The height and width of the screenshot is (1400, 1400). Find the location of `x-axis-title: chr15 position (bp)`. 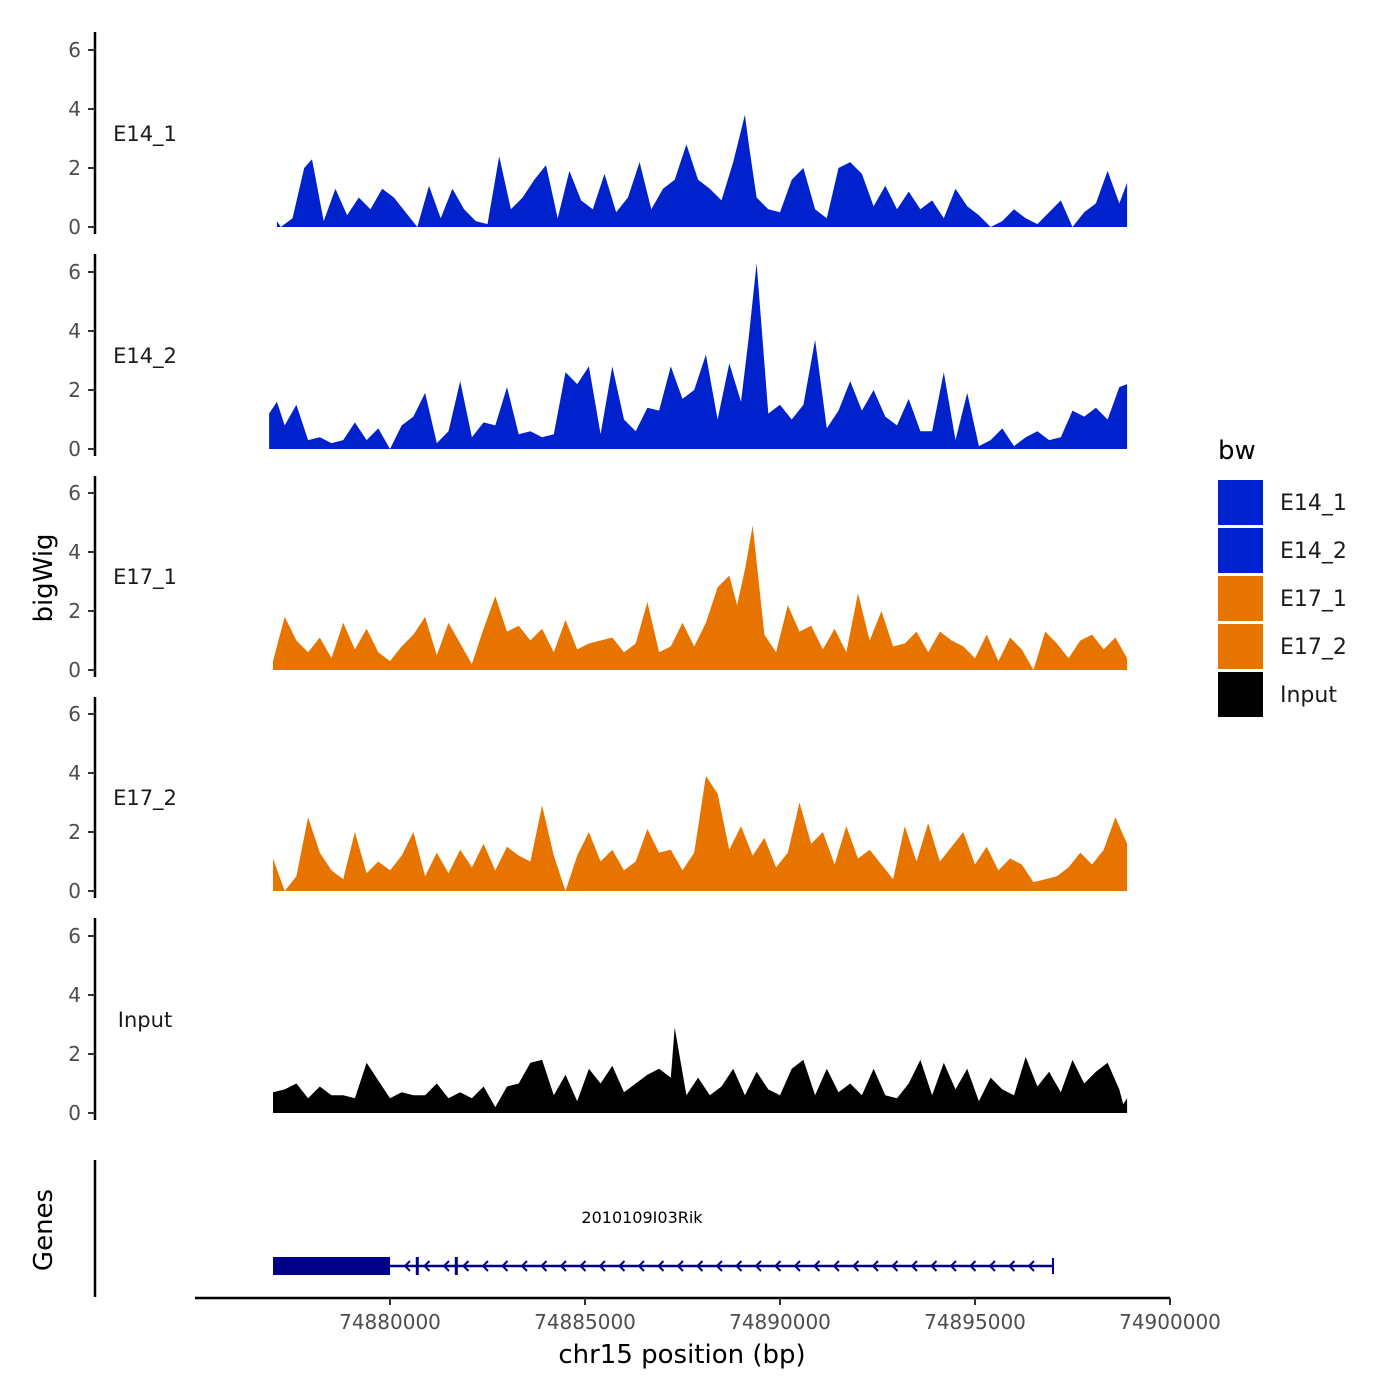

x-axis-title: chr15 position (bp) is located at coordinates (681, 1355).